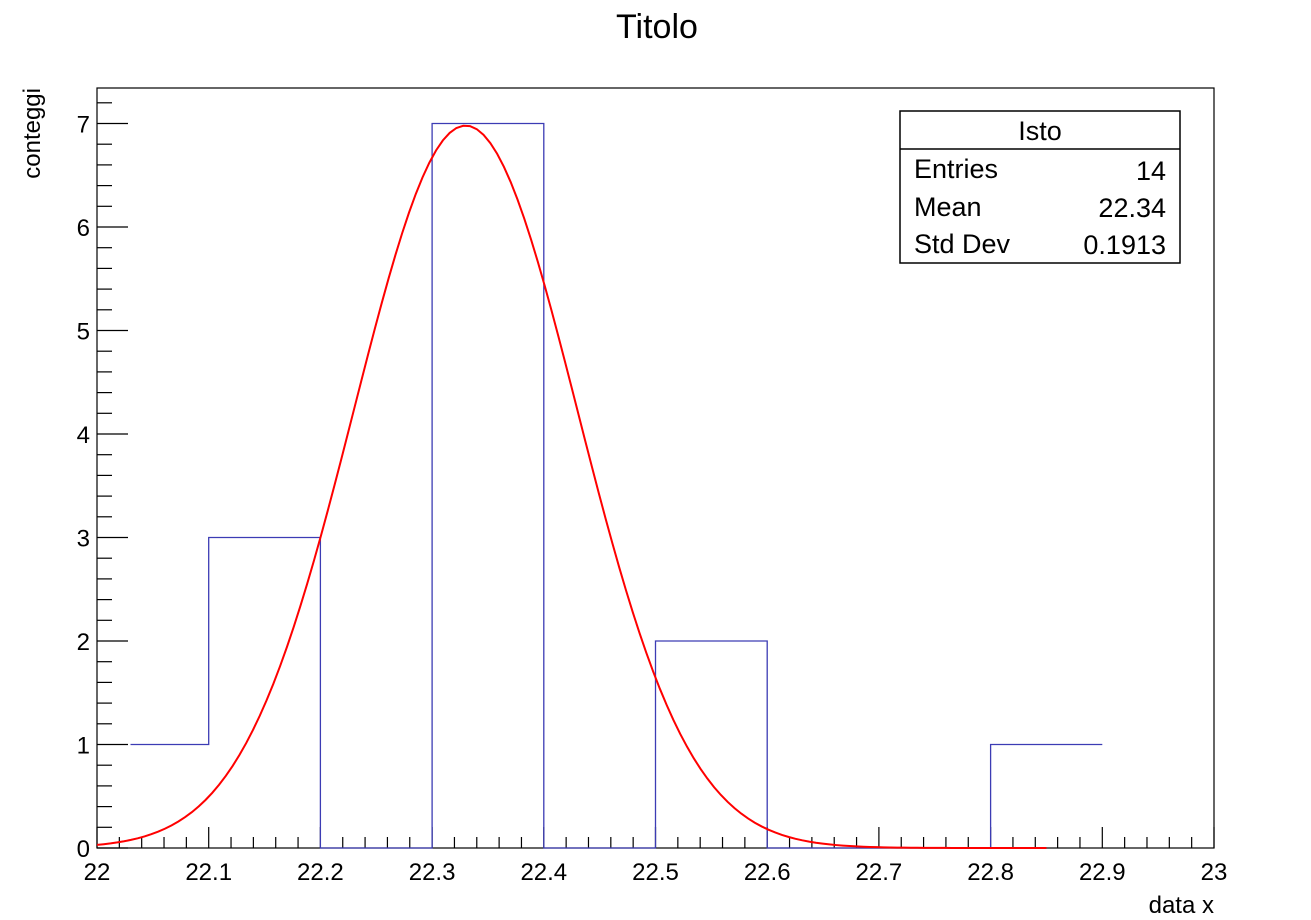  I want to click on x-tick-label: 23, so click(1214, 872).